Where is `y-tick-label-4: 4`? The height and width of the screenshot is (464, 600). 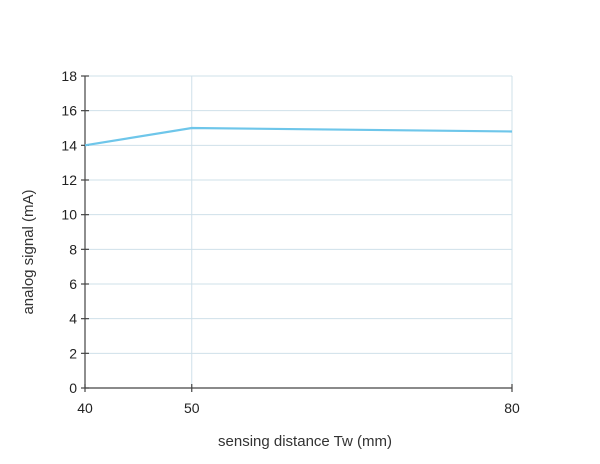 y-tick-label-4: 4 is located at coordinates (73, 319).